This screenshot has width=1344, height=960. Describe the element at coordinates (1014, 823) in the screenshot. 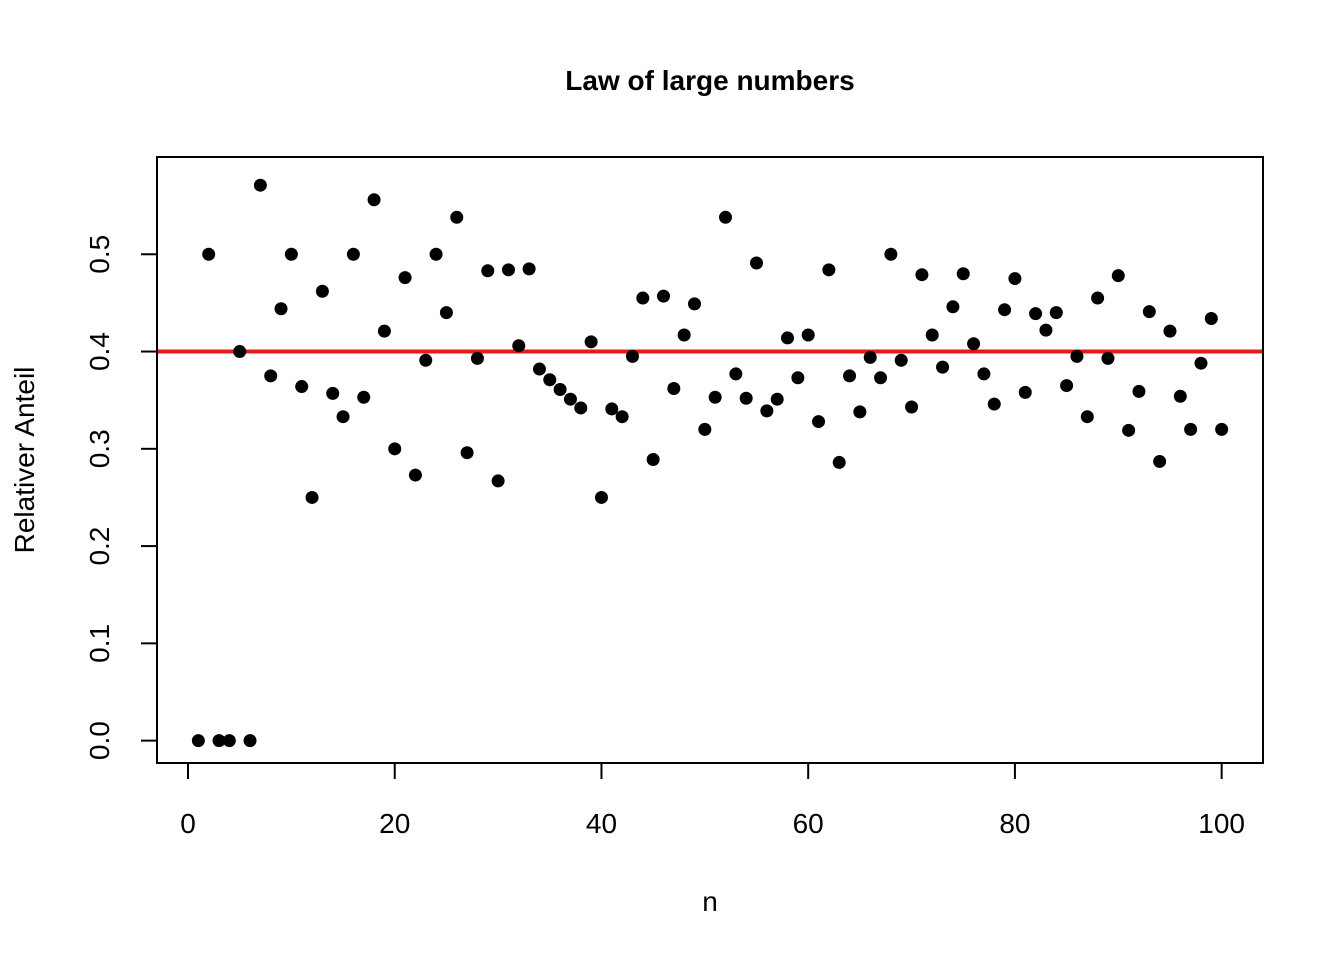

I see `x-tick-label: 80` at that location.